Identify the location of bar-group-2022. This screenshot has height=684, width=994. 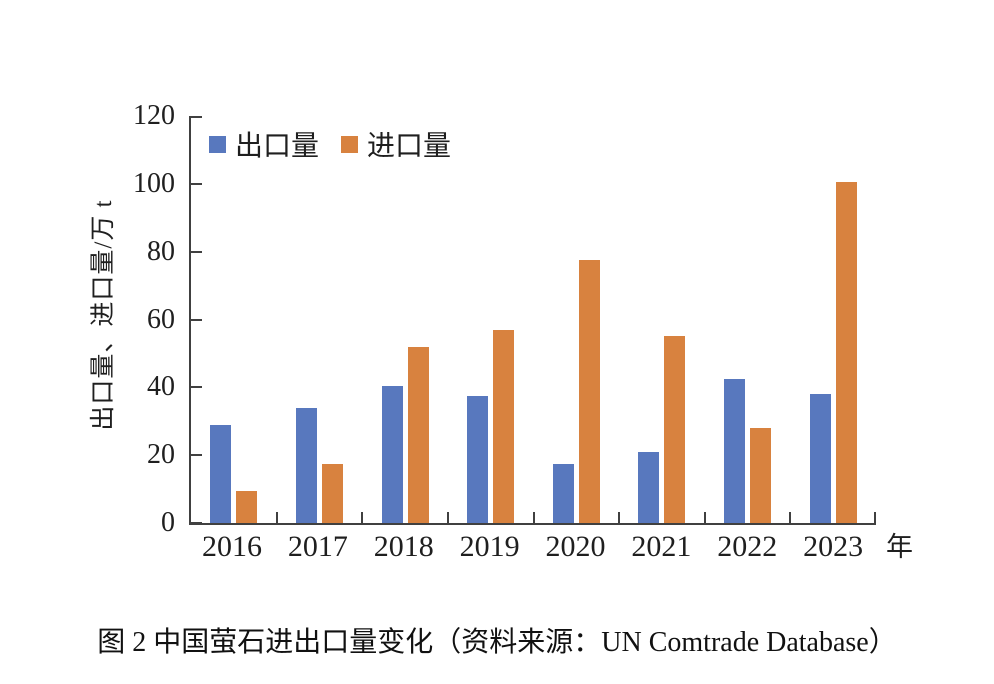
(748, 319).